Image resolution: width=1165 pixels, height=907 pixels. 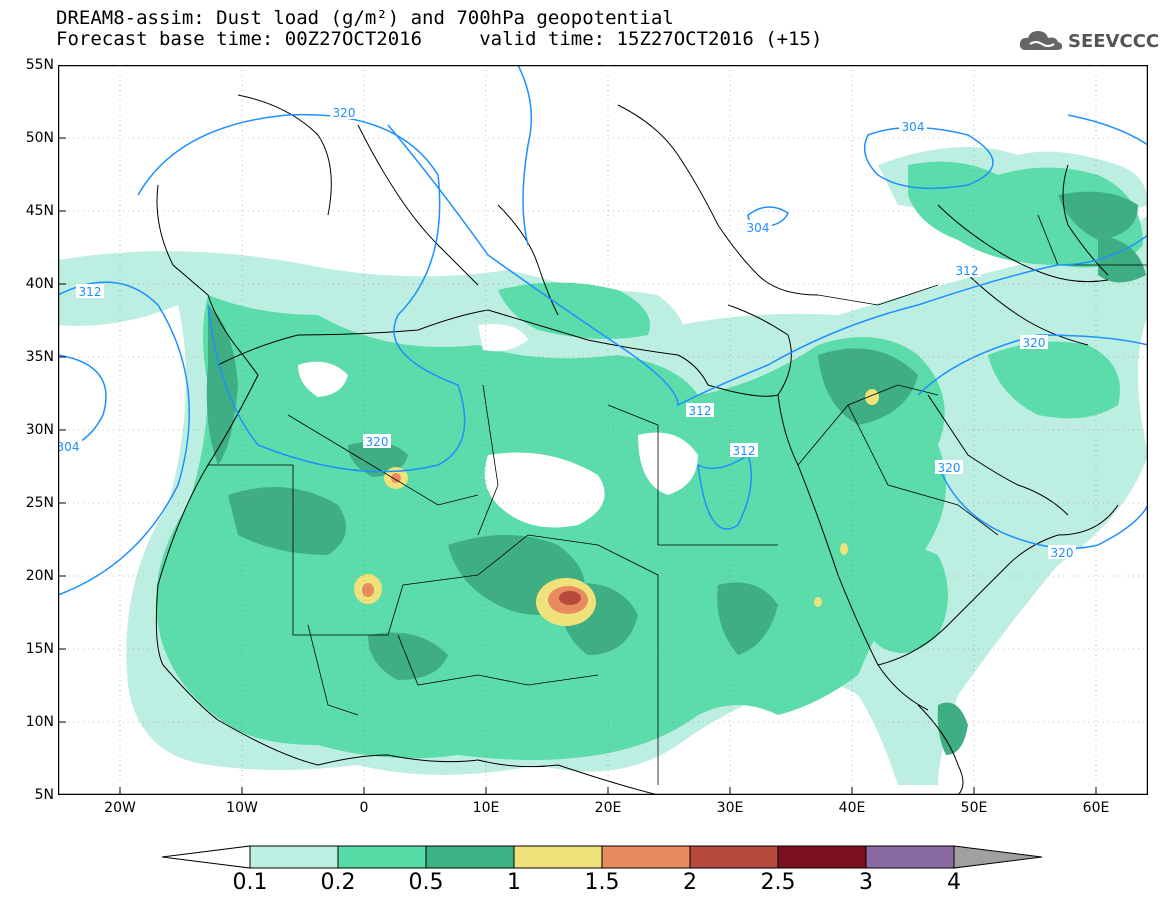 I want to click on colorbar-label: 0.1, so click(x=250, y=882).